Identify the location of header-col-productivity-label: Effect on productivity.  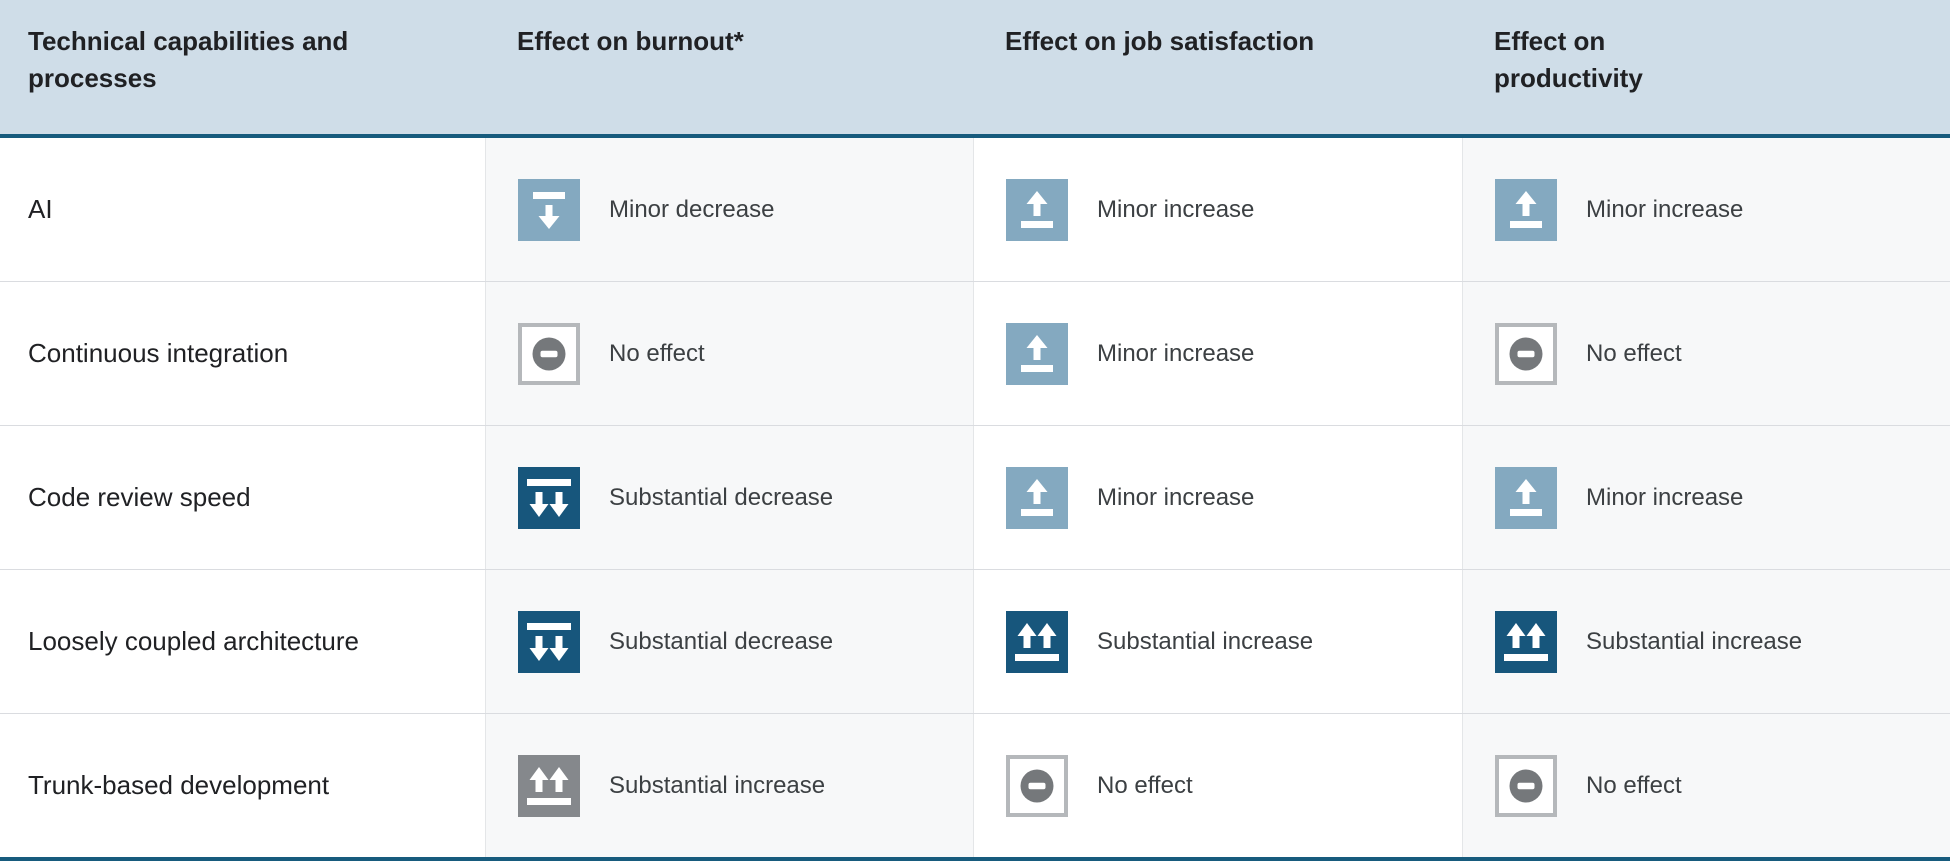
(1568, 59).